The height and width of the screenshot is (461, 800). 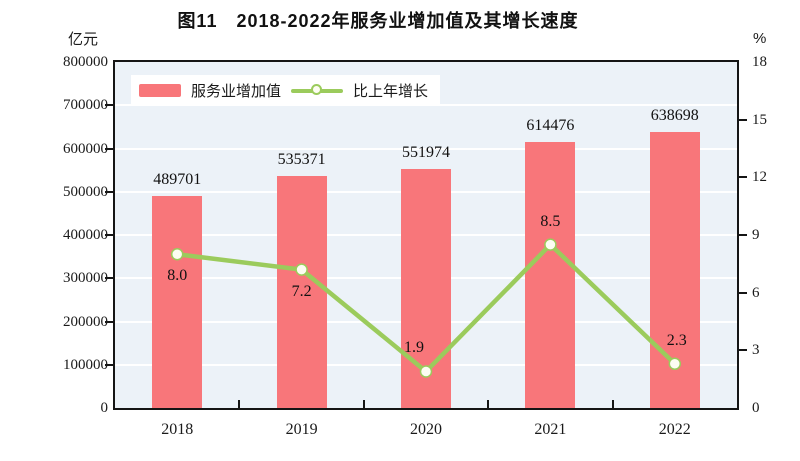 I want to click on y-left-tick-label: 300000, so click(x=85, y=278).